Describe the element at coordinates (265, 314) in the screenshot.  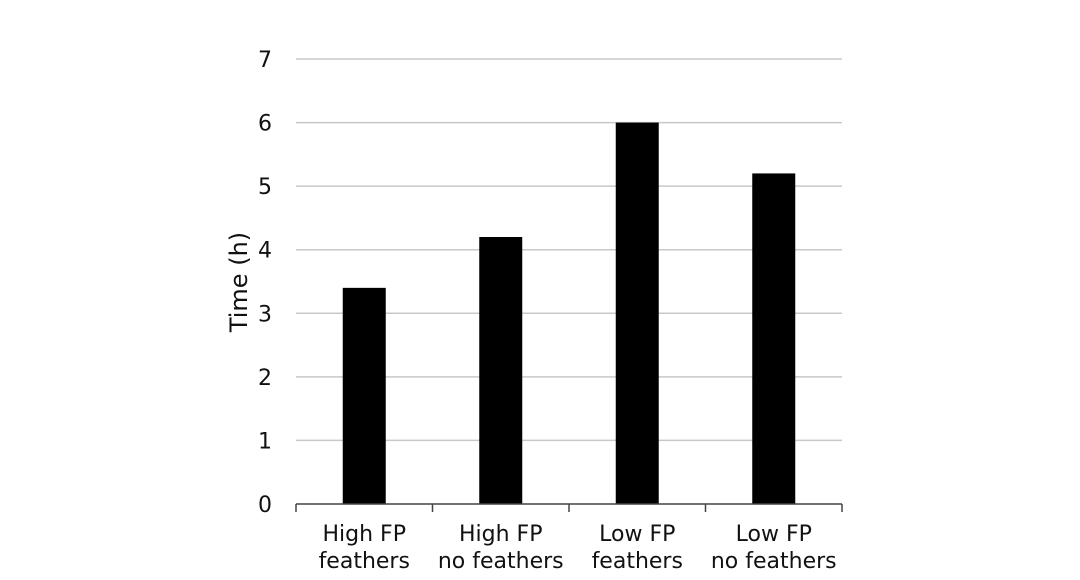
I see `y-tick-label: 3` at that location.